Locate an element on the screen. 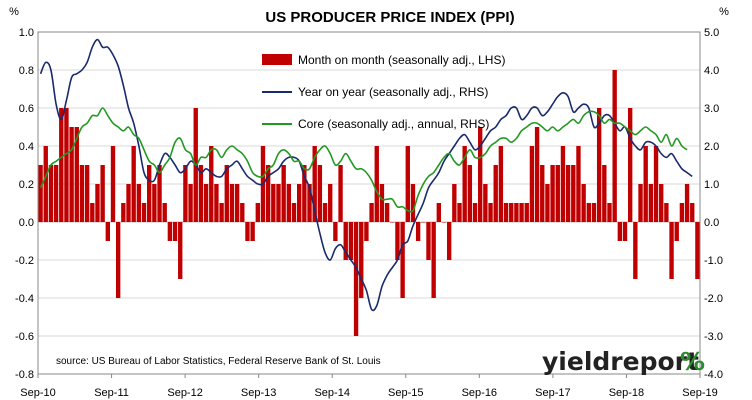  brand-logo: yieldreport % is located at coordinates (623, 361).